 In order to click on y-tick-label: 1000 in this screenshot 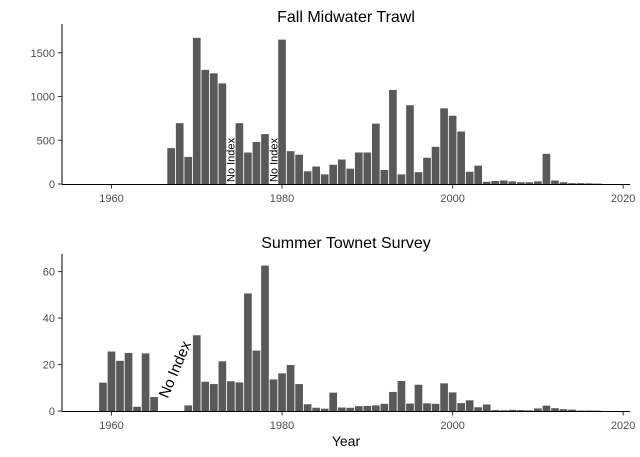, I will do `click(43, 98)`.